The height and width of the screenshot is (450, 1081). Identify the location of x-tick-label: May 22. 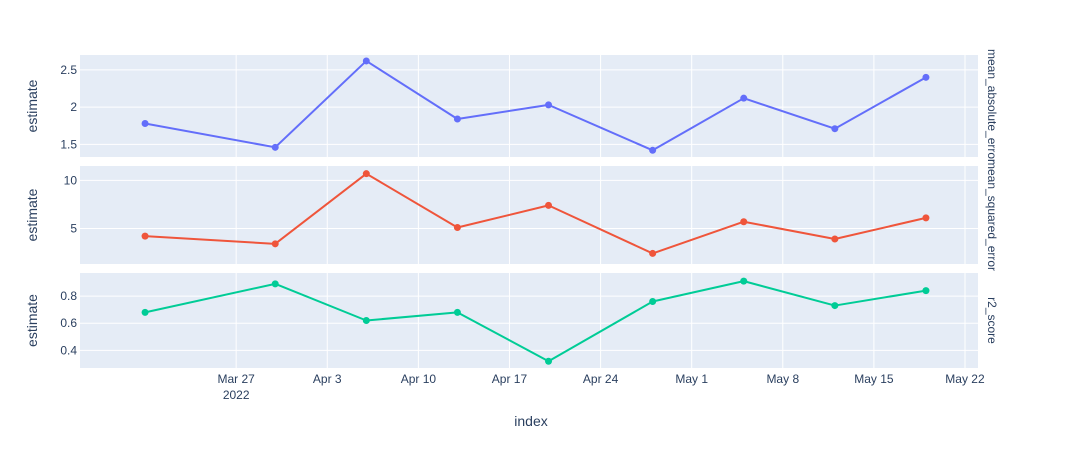
(965, 379).